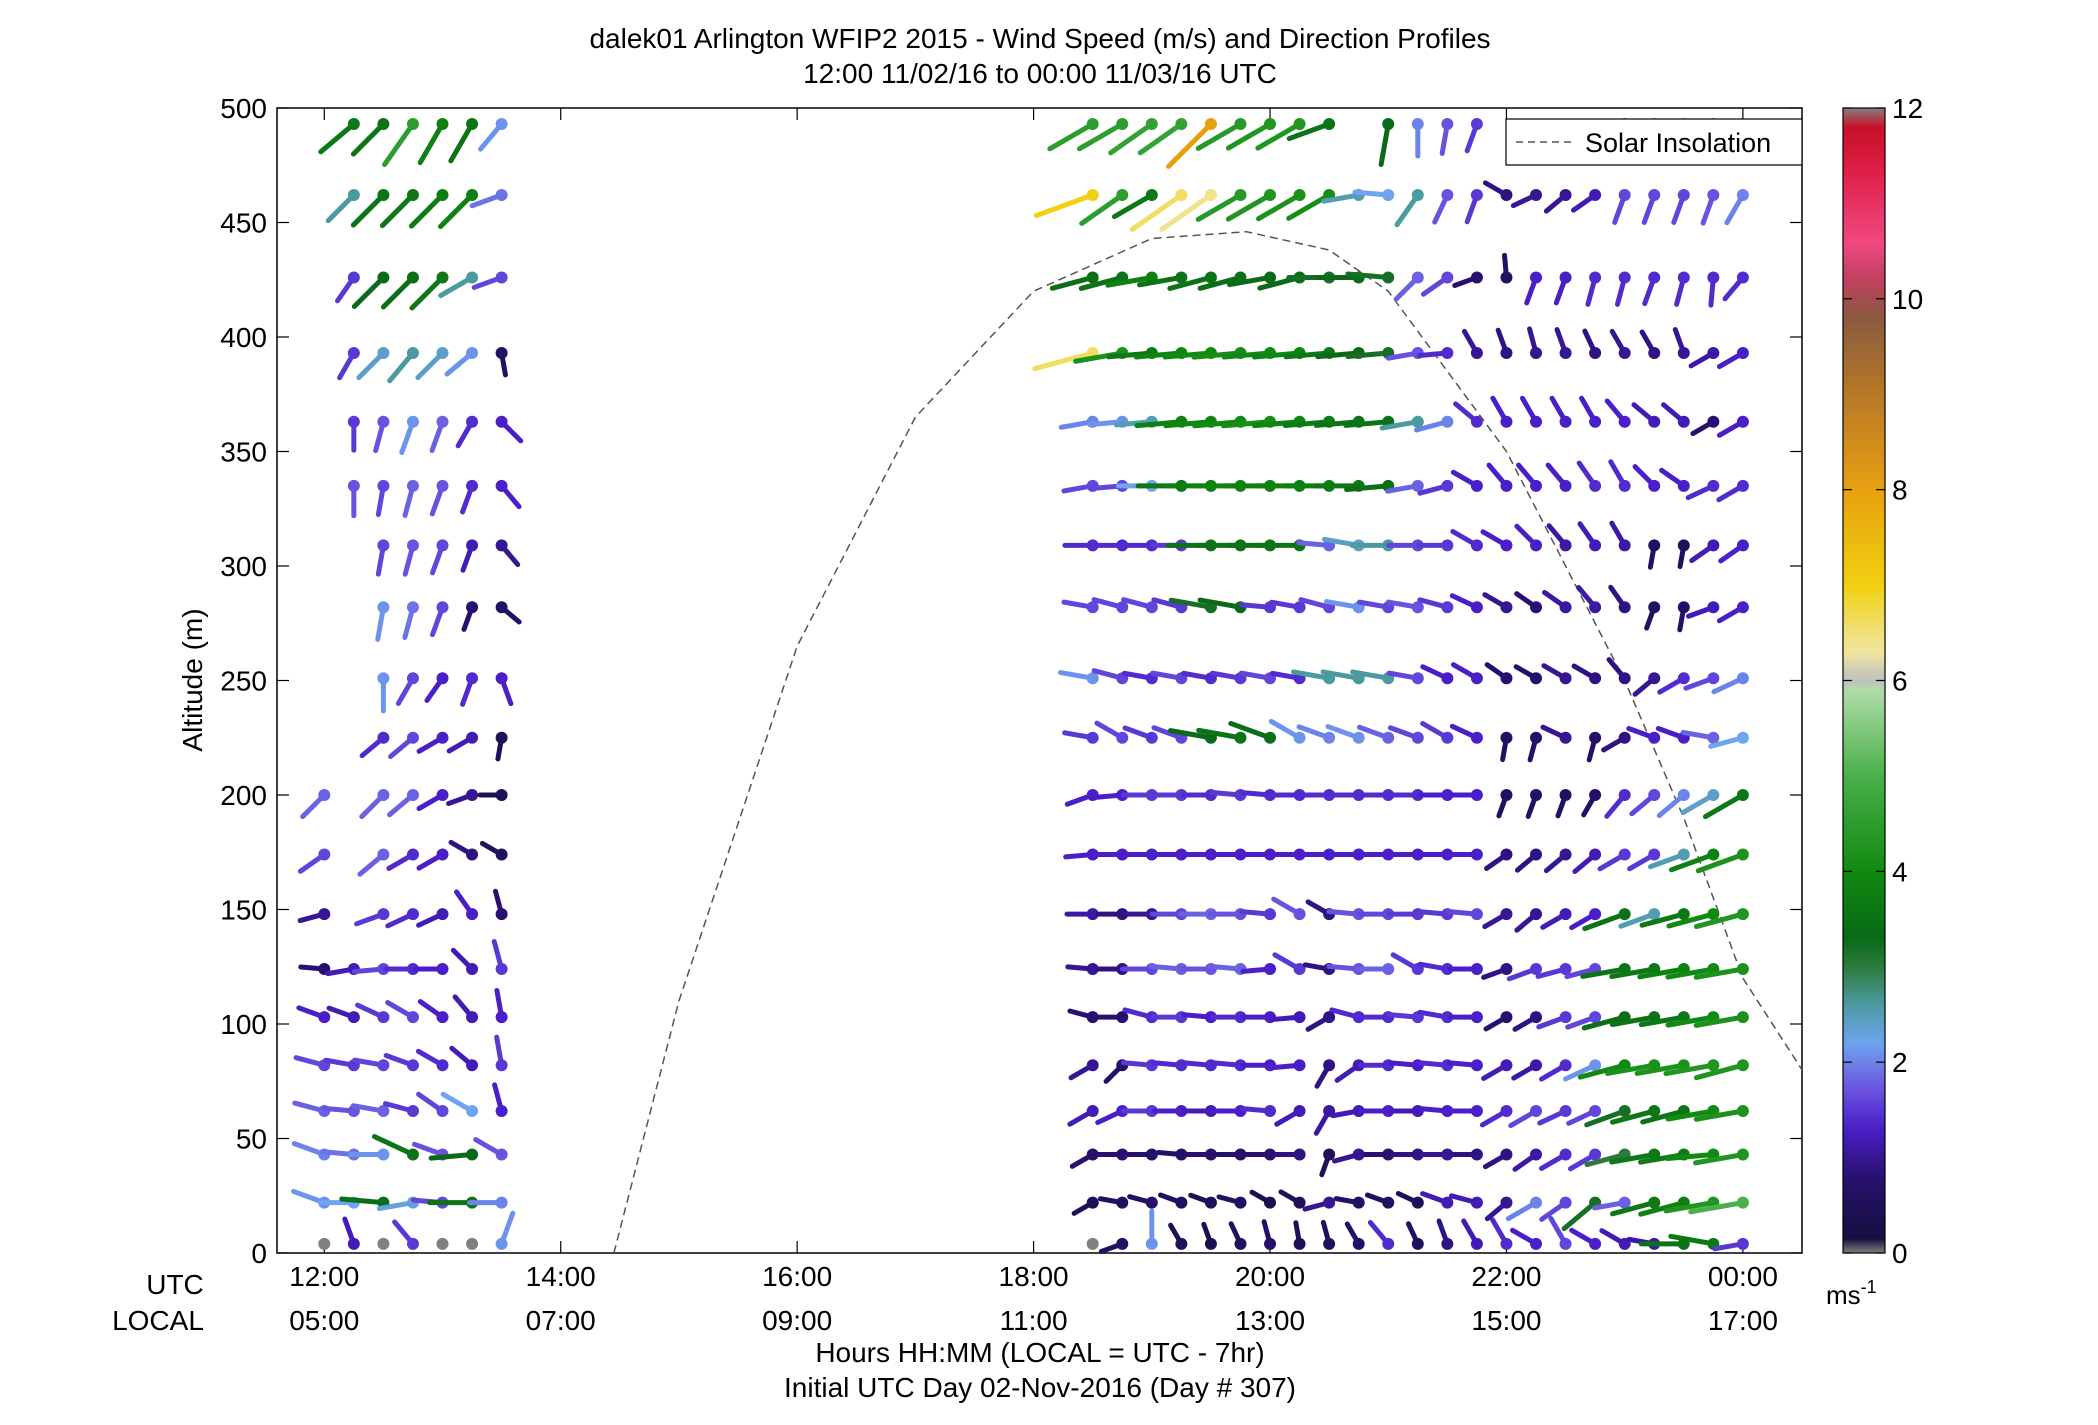  What do you see at coordinates (1506, 1320) in the screenshot?
I see `x-tick-label-local: 15:00` at bounding box center [1506, 1320].